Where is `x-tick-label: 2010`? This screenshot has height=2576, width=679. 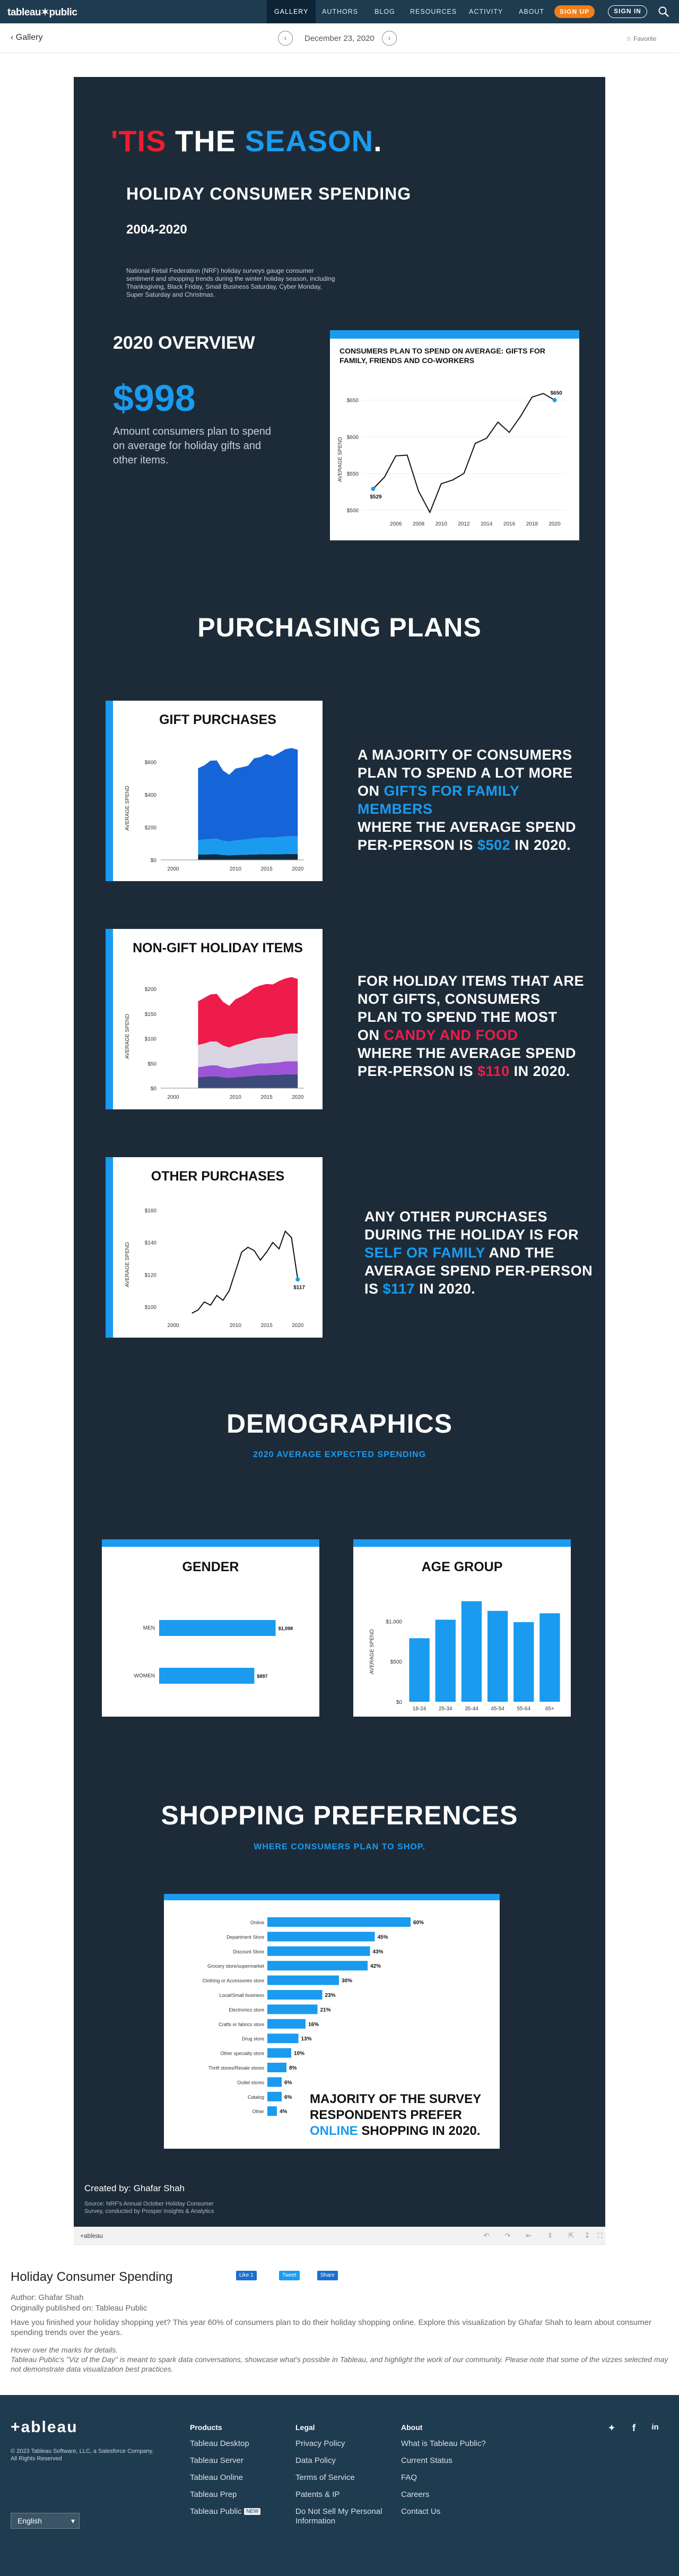
x-tick-label: 2010 is located at coordinates (442, 524).